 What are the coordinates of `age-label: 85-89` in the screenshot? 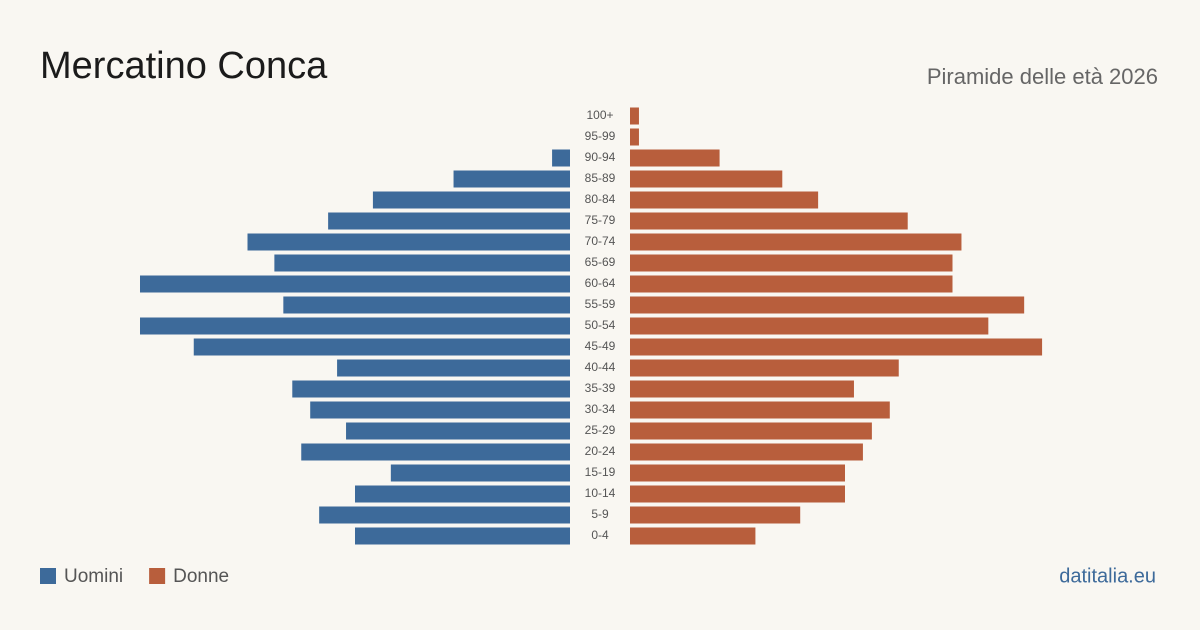 It's located at (600, 178).